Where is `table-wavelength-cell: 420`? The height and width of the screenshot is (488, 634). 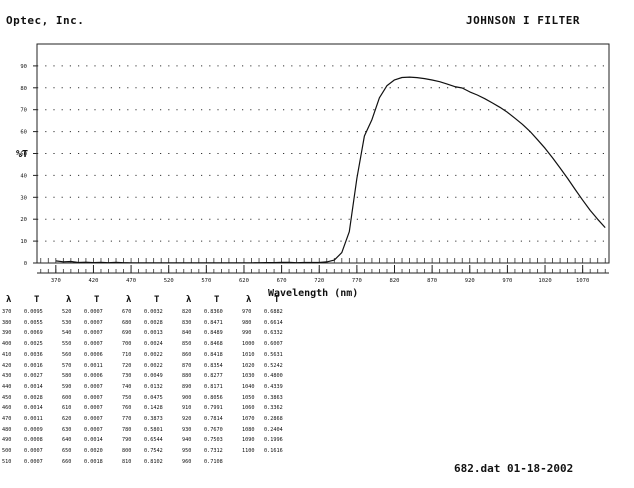
table-wavelength-cell: 420 is located at coordinates (7, 365).